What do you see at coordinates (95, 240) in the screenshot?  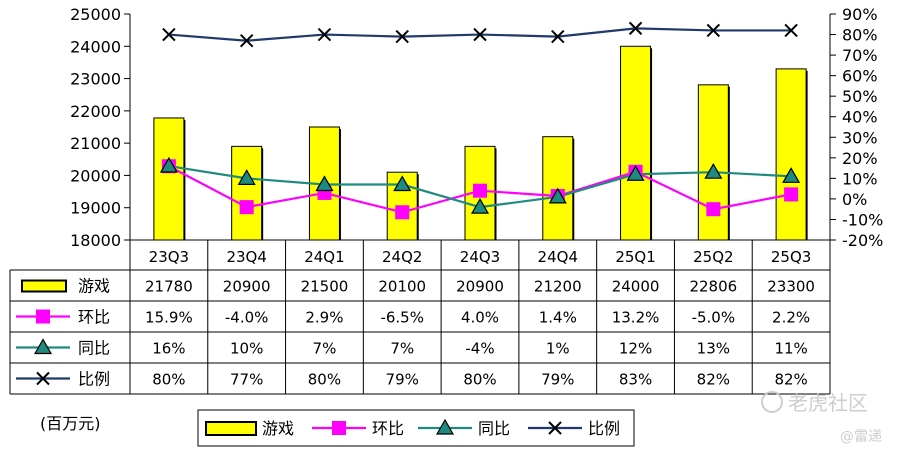 I see `y-left-tick-label: 18000` at bounding box center [95, 240].